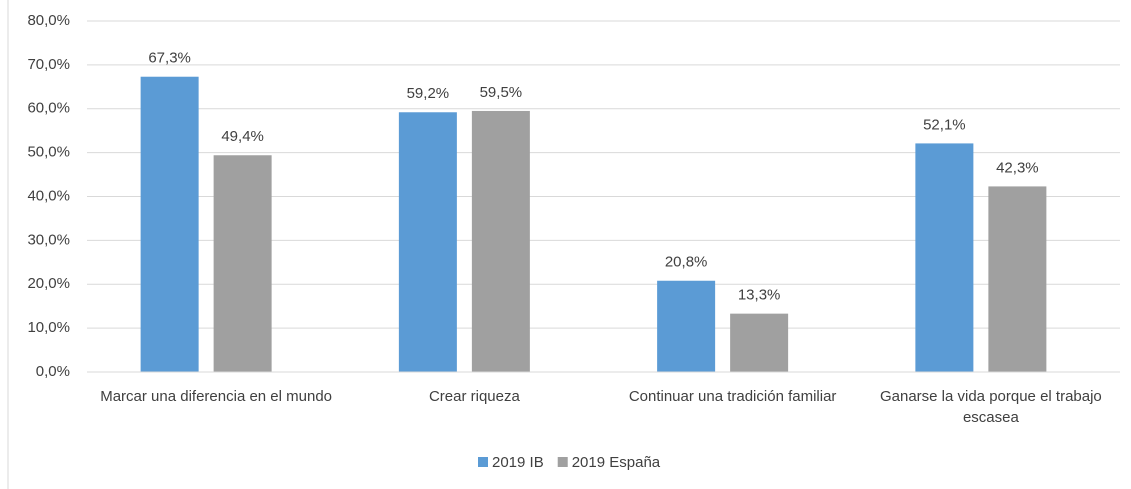 Image resolution: width=1131 pixels, height=489 pixels. What do you see at coordinates (48, 64) in the screenshot?
I see `y-tick-label: 70,0%` at bounding box center [48, 64].